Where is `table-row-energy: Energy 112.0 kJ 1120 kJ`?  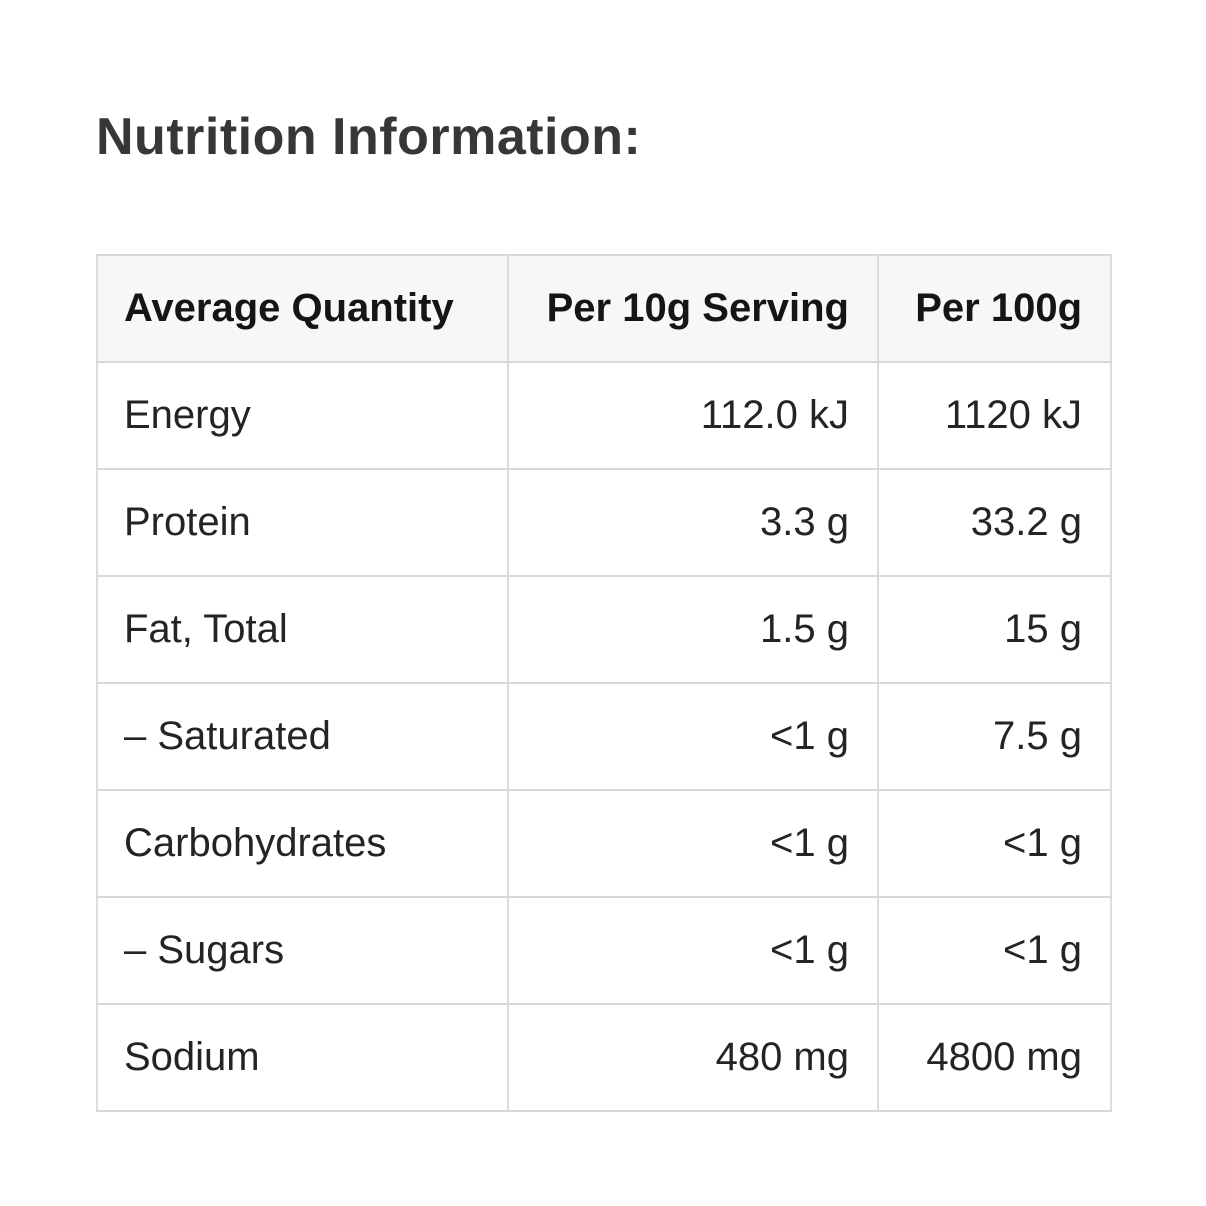 table-row-energy: Energy 112.0 kJ 1120 kJ is located at coordinates (604, 416).